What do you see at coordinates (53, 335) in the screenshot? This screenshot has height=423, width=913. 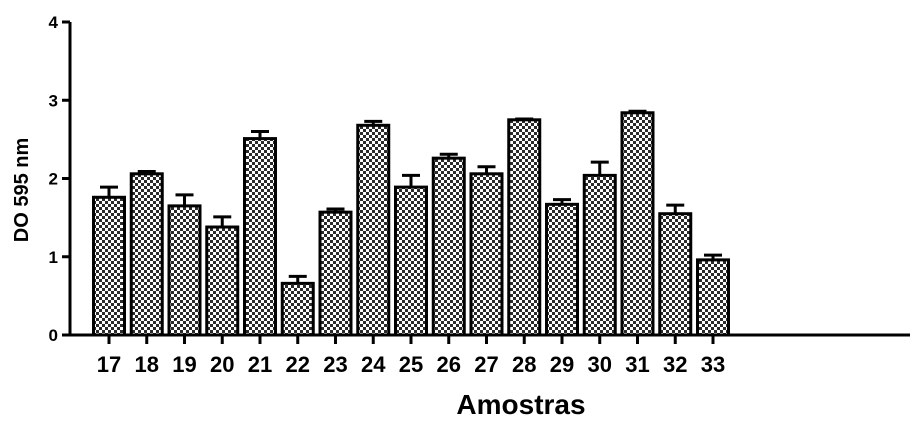 I see `y-tick-label: 0` at bounding box center [53, 335].